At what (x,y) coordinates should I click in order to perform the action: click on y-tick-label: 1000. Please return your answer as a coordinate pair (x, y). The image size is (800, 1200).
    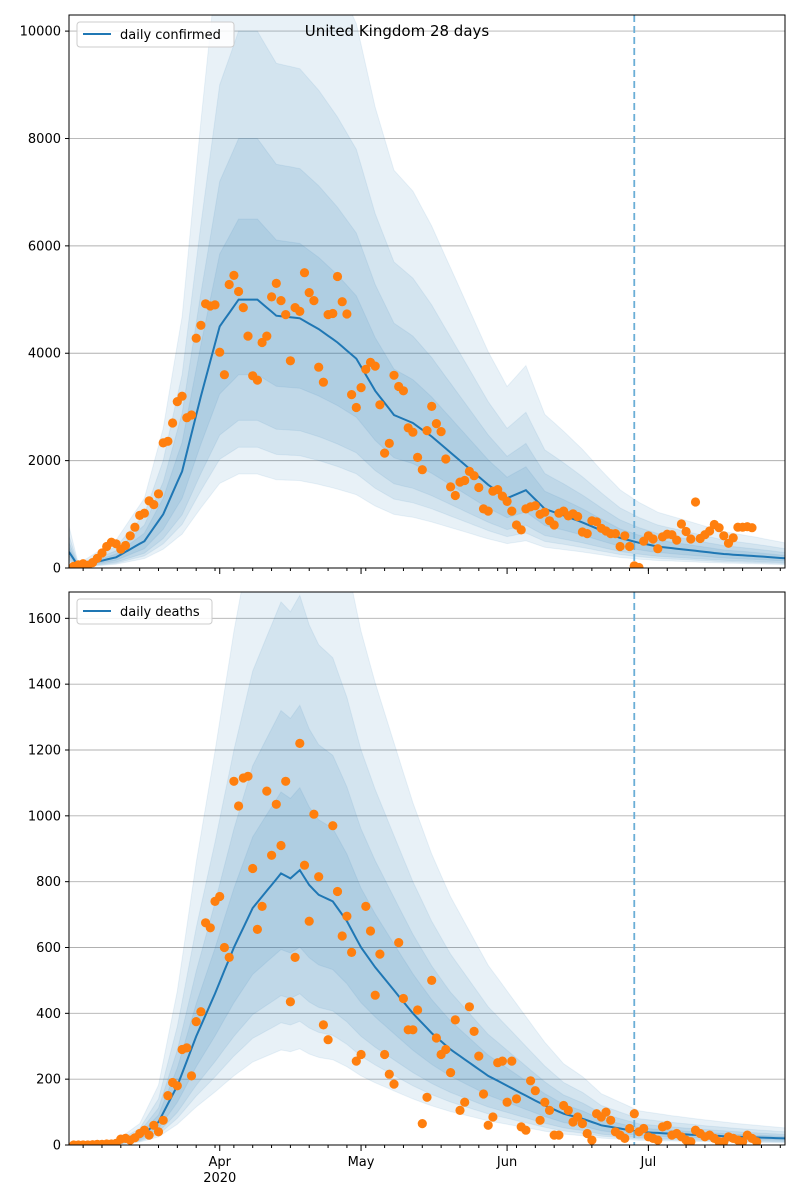
    Looking at the image, I should click on (44, 816).